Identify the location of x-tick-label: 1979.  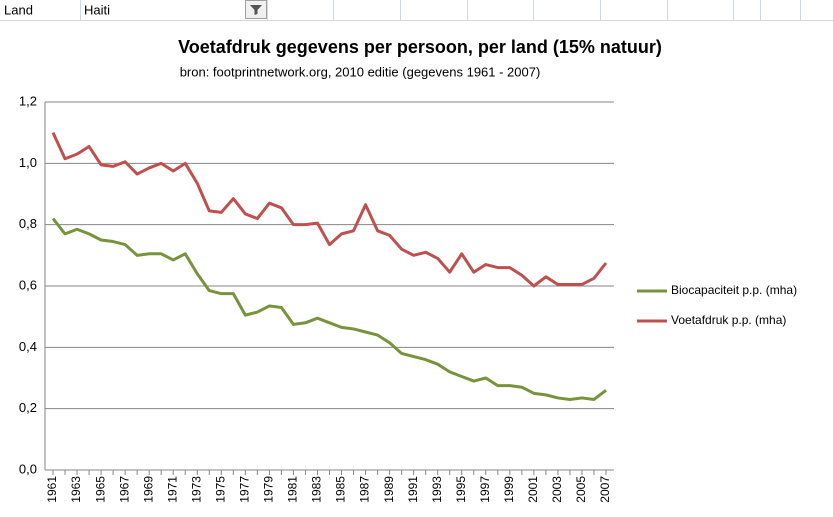
(269, 489).